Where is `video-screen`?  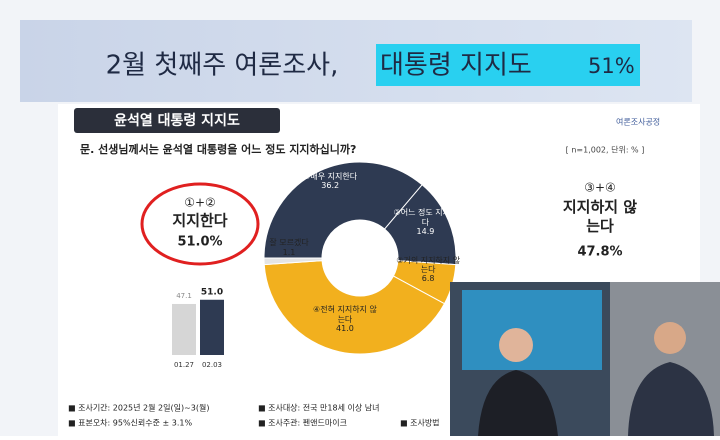
video-screen is located at coordinates (532, 330).